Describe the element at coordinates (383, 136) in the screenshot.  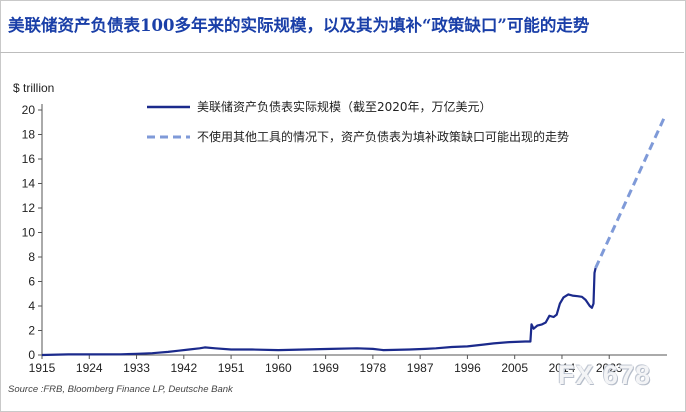
I see `legend-label: 不使用其他工具的情况下，资产负债表为填补政策缺口可能出现的走势` at that location.